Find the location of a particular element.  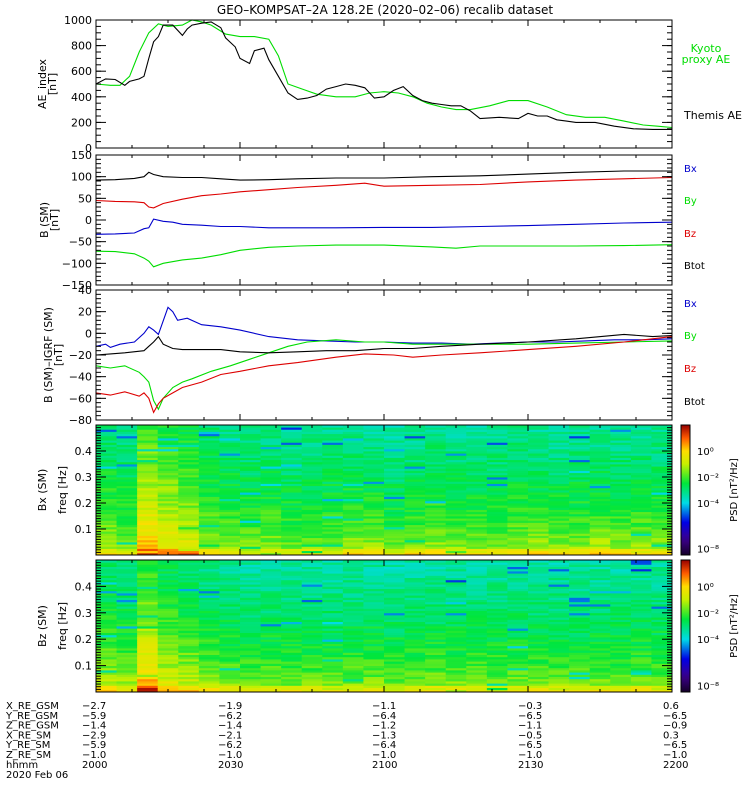

series-line-by is located at coordinates (384, 256).